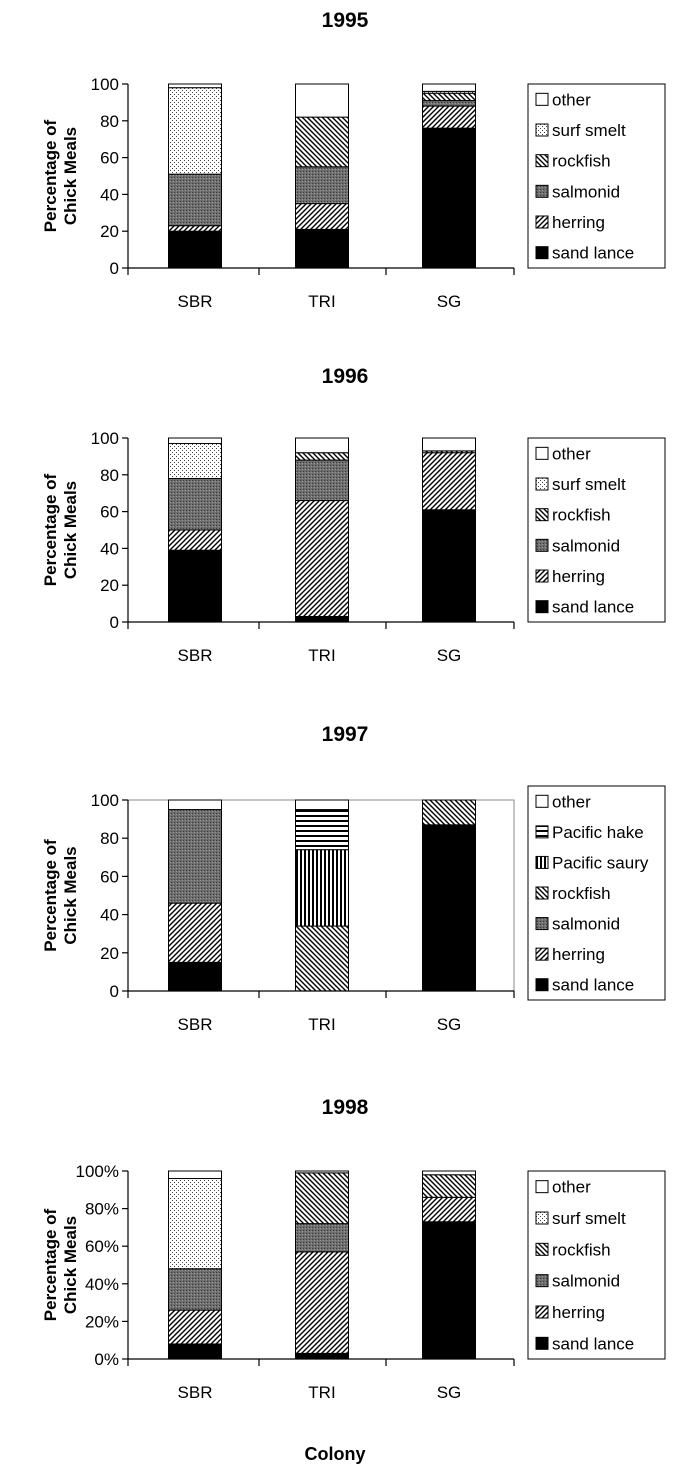  I want to click on chart-title: 1997, so click(345, 734).